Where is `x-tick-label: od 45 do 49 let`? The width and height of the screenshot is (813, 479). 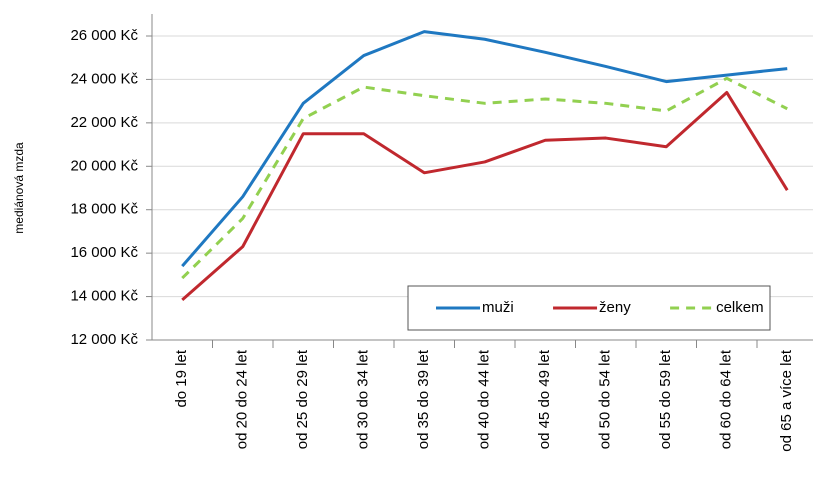
x-tick-label: od 45 do 49 let is located at coordinates (544, 399).